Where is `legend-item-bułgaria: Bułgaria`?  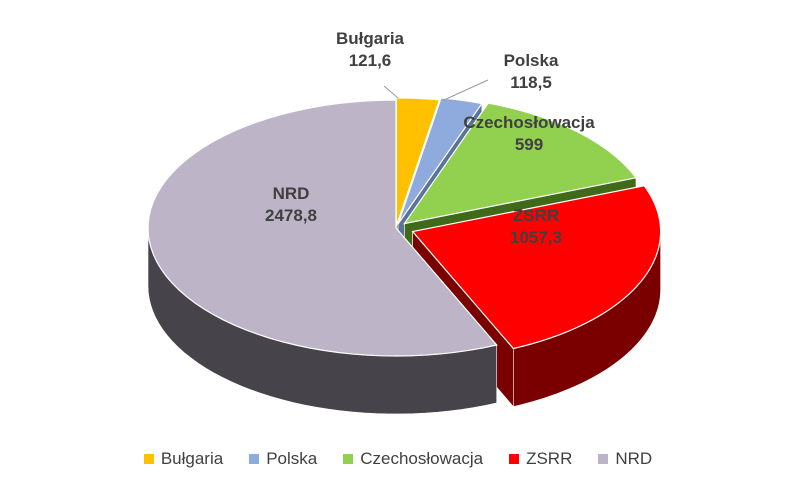
legend-item-bułgaria: Bułgaria is located at coordinates (183, 459).